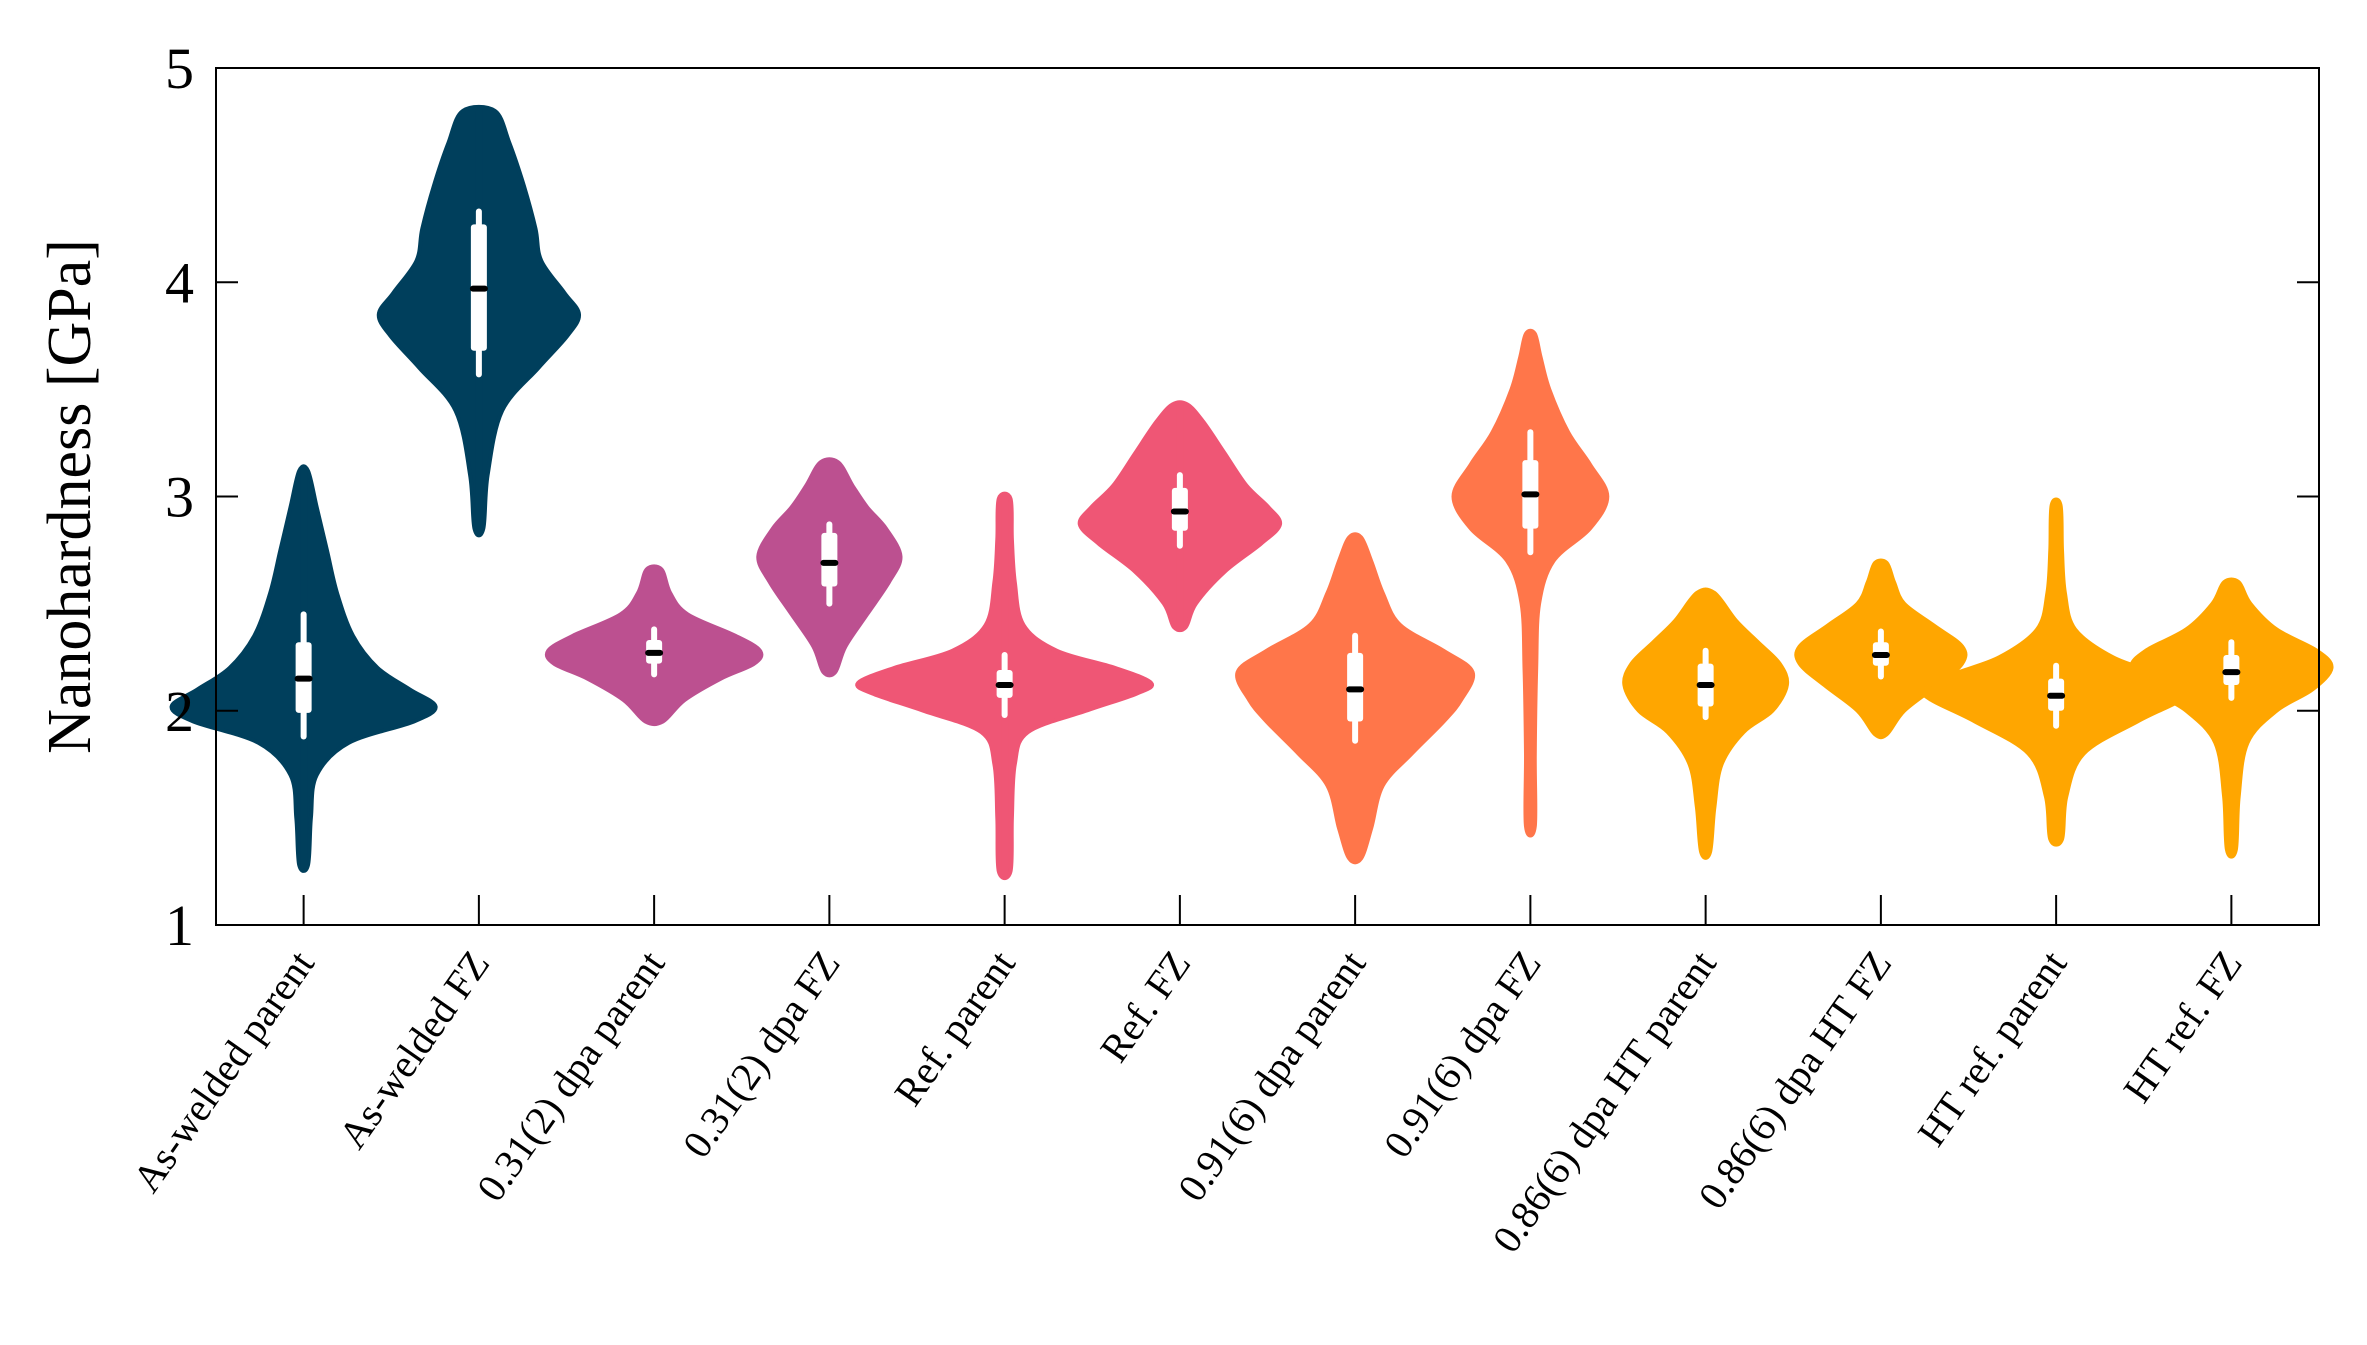 The height and width of the screenshot is (1345, 2367). I want to click on x-tick-label: Ref. parent, so click(954, 1027).